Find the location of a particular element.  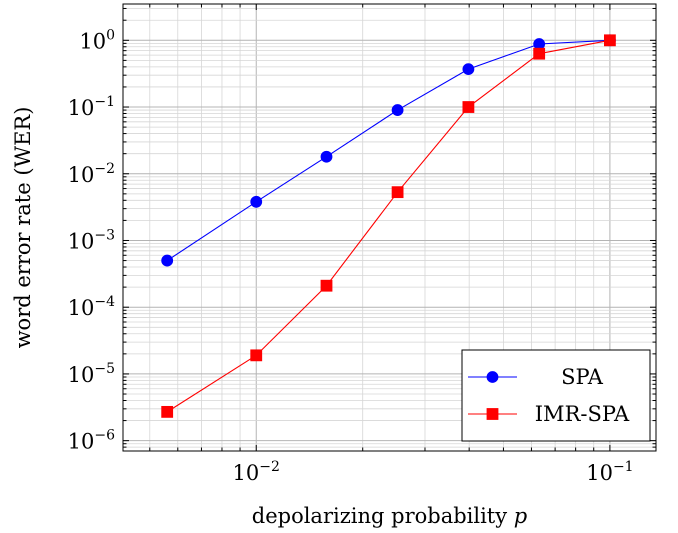

legend-label-spa: SPA is located at coordinates (582, 377).